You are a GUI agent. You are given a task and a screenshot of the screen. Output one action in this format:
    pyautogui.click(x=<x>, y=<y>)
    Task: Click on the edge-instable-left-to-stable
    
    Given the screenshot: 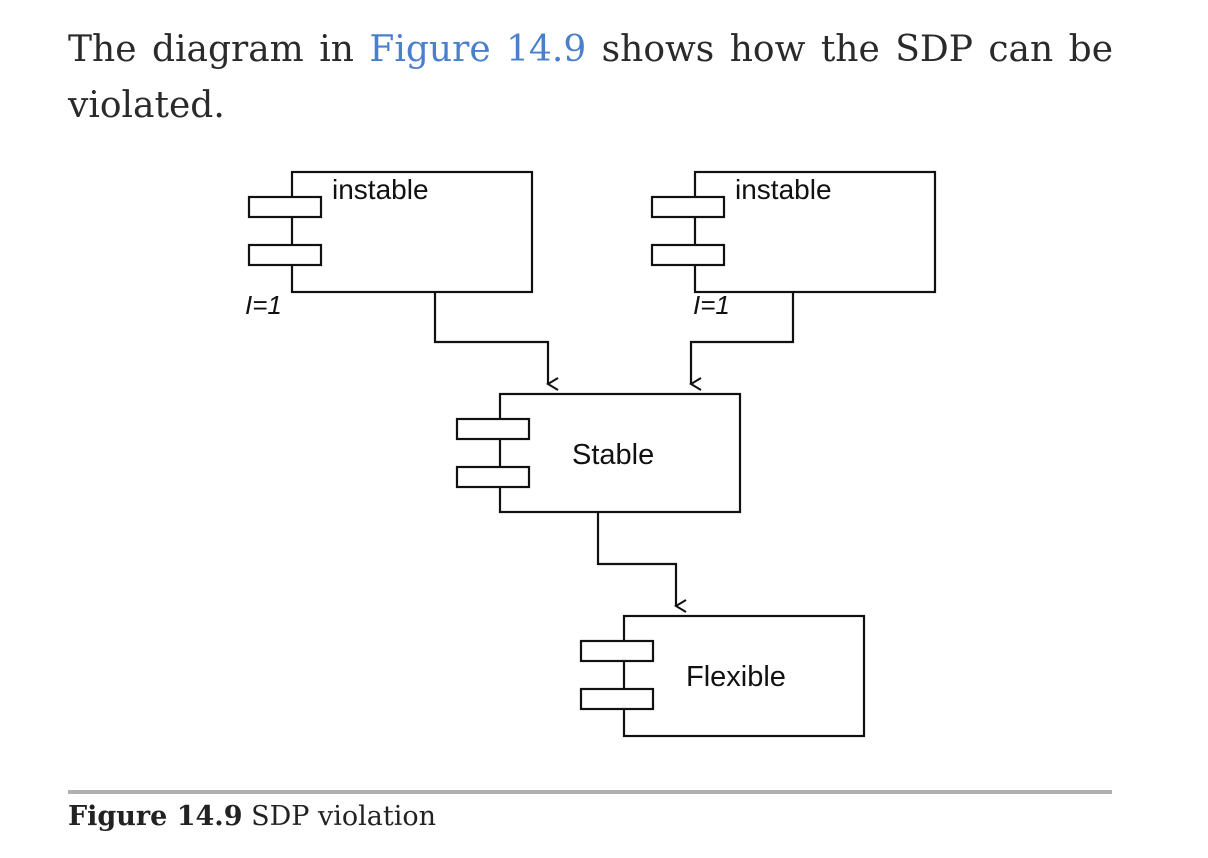 What is the action you would take?
    pyautogui.click(x=496, y=341)
    